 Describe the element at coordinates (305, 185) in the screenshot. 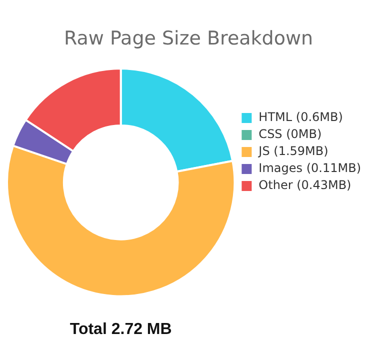

I see `legend-label: Other (0.43MB)` at that location.